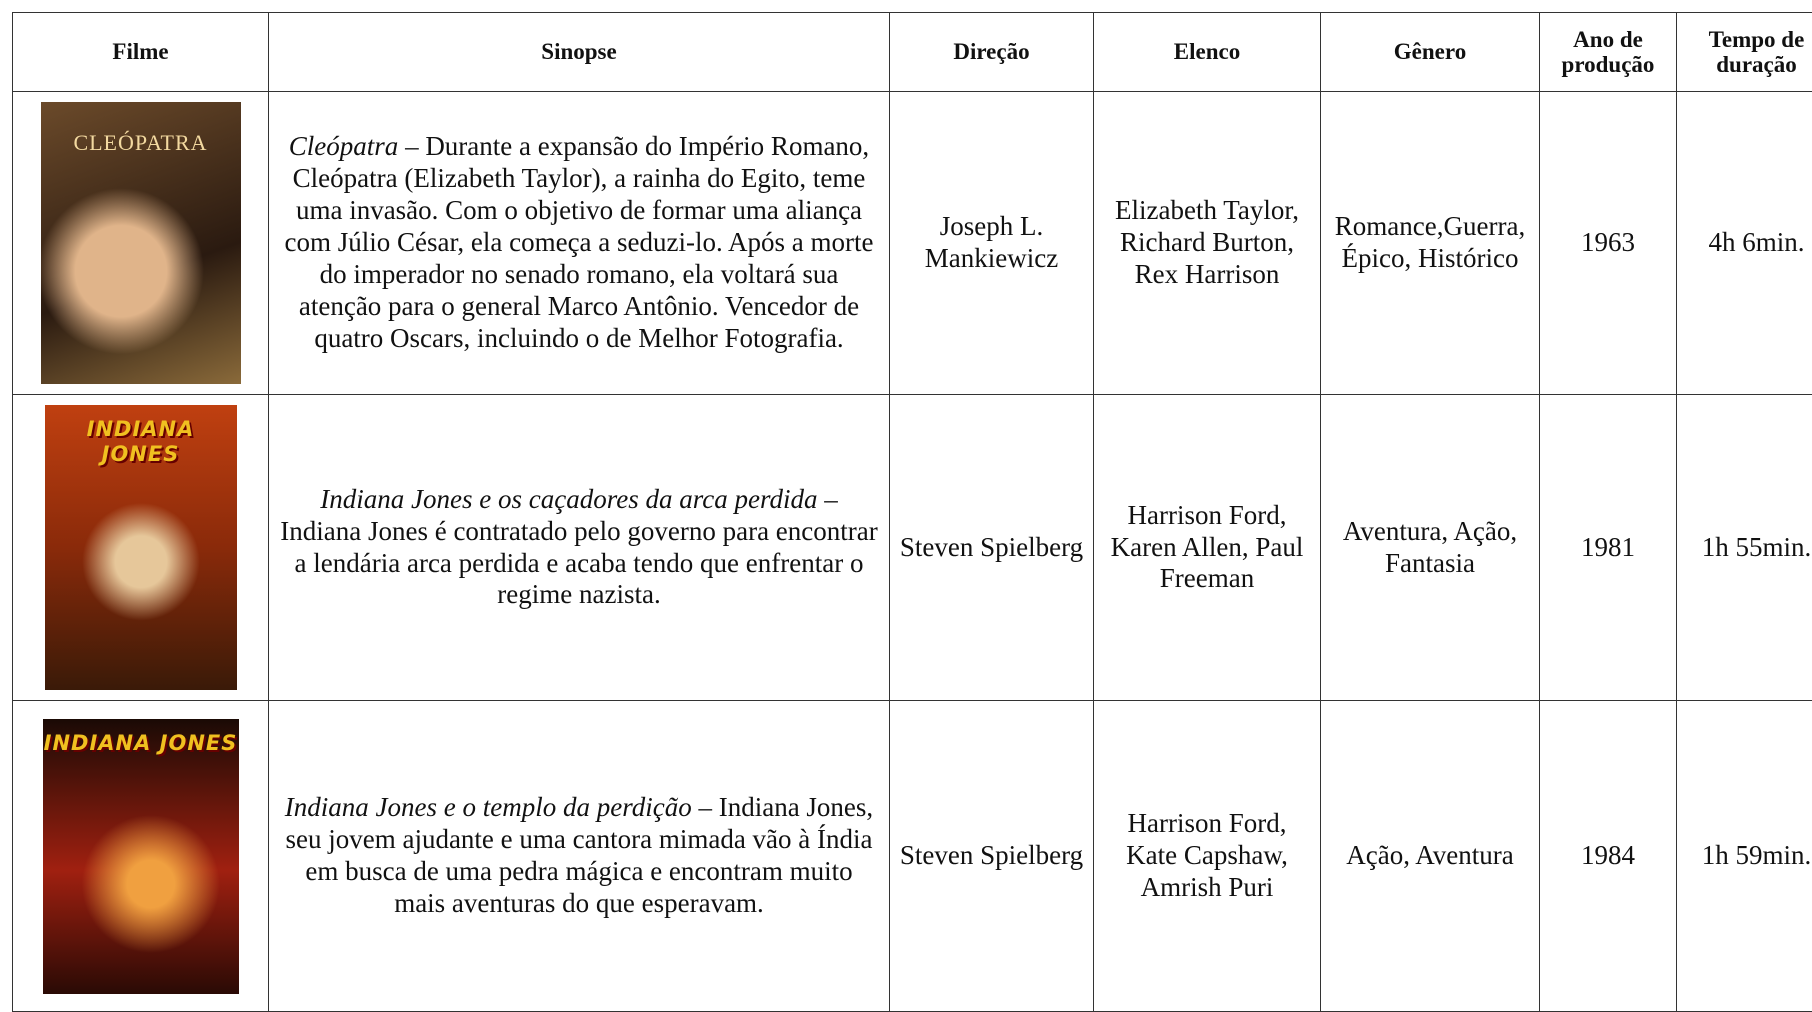  What do you see at coordinates (1744, 856) in the screenshot?
I see `duration-cell: 1h 59min.` at bounding box center [1744, 856].